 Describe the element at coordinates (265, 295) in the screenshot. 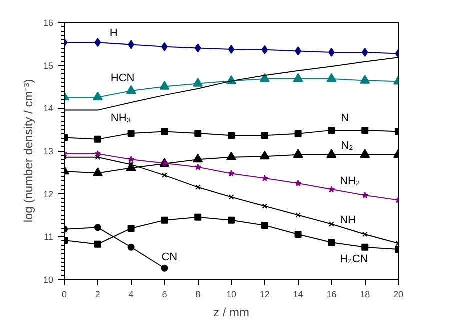

I see `x-tick-label: 12` at that location.